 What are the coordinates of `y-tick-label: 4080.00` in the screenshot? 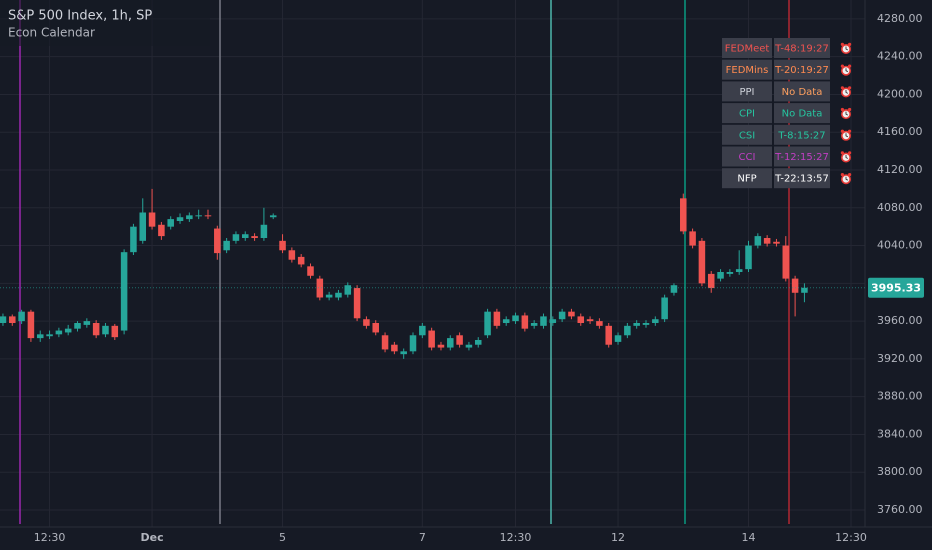 It's located at (900, 207).